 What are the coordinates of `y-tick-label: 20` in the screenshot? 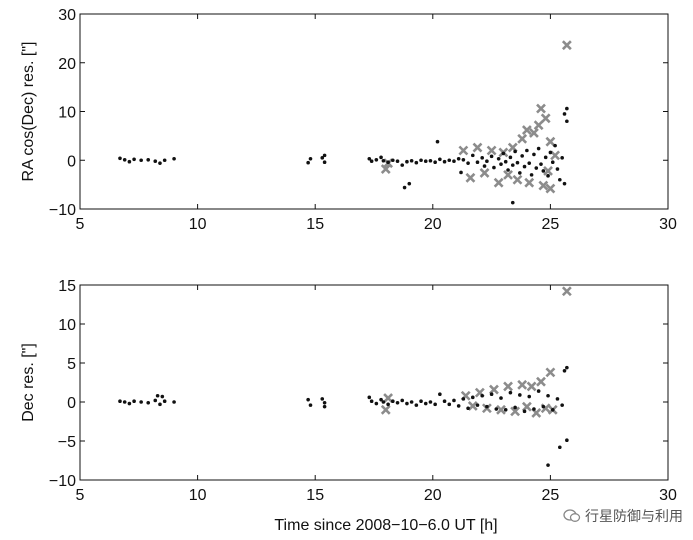 It's located at (67, 64).